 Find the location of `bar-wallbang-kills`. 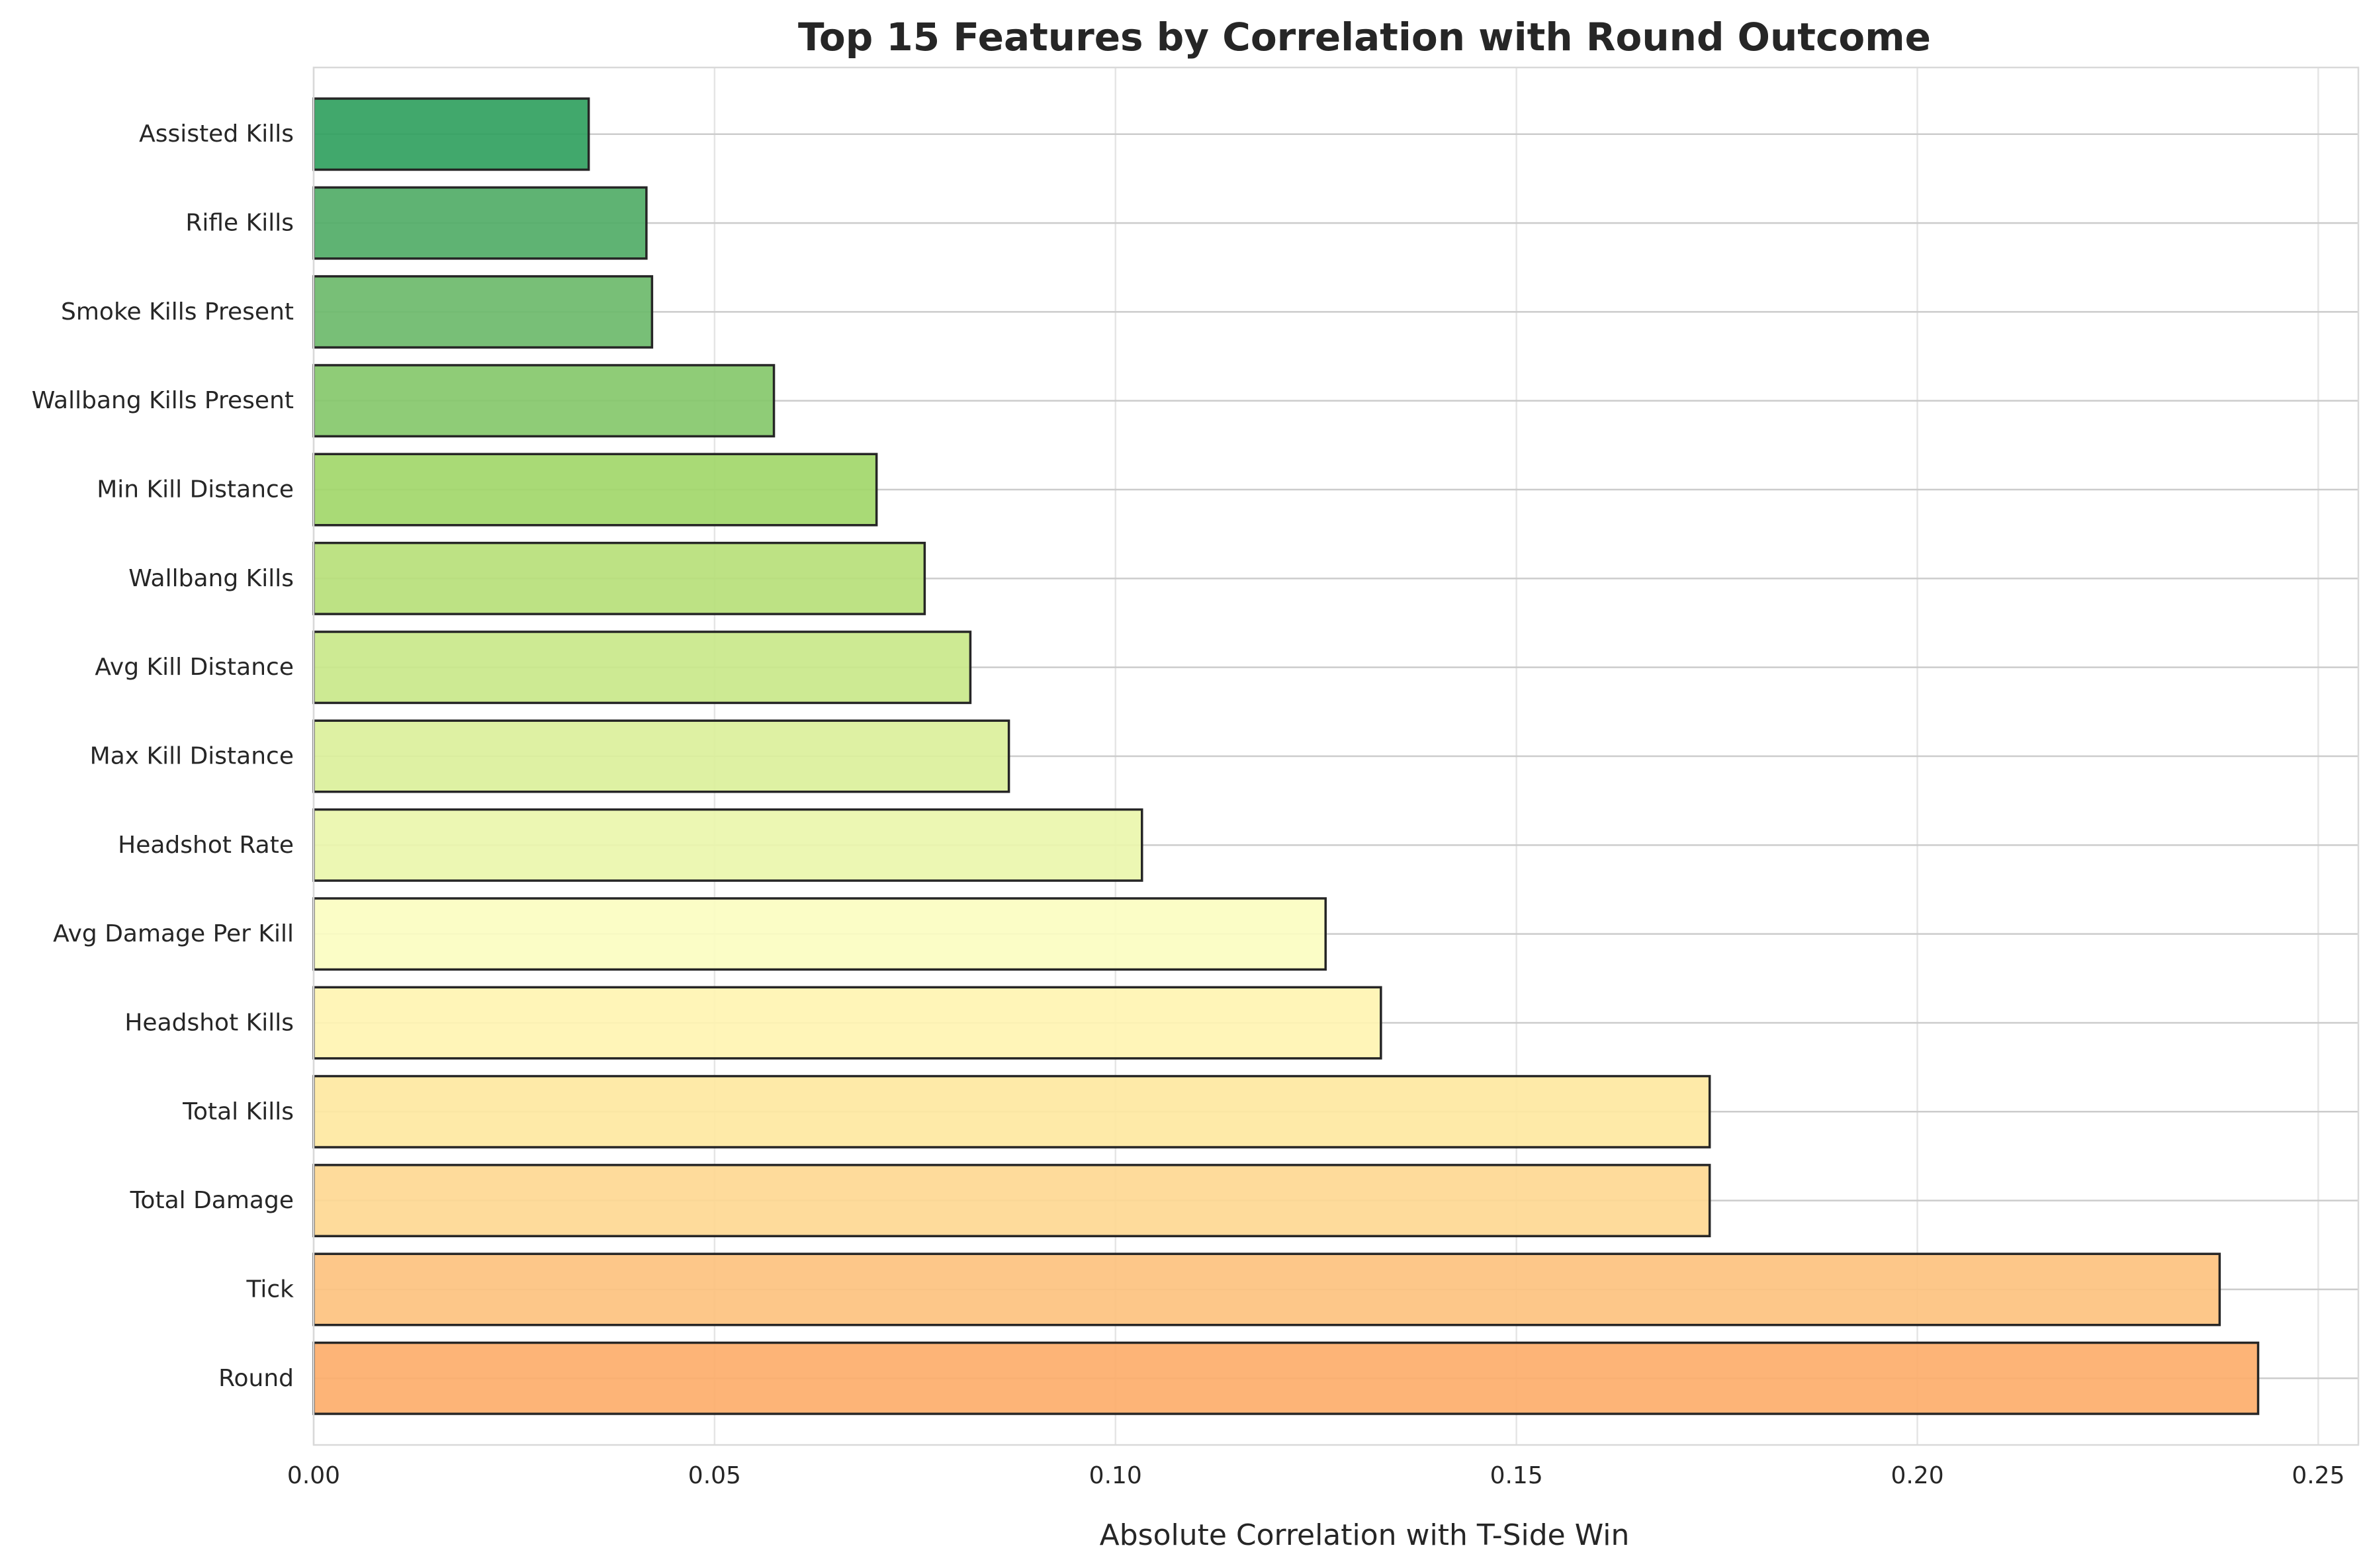

bar-wallbang-kills is located at coordinates (619, 578).